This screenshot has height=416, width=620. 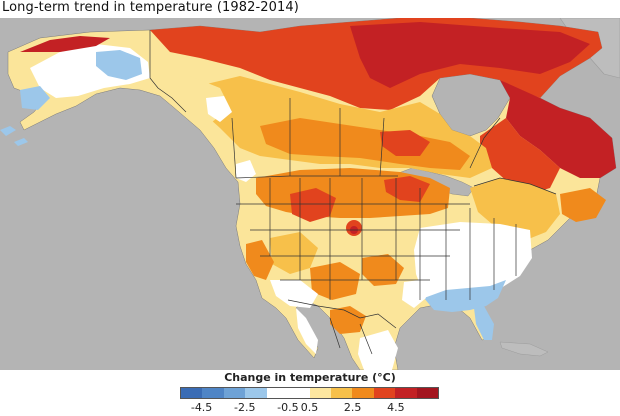 What do you see at coordinates (14, 136) in the screenshot?
I see `aleutian-islands` at bounding box center [14, 136].